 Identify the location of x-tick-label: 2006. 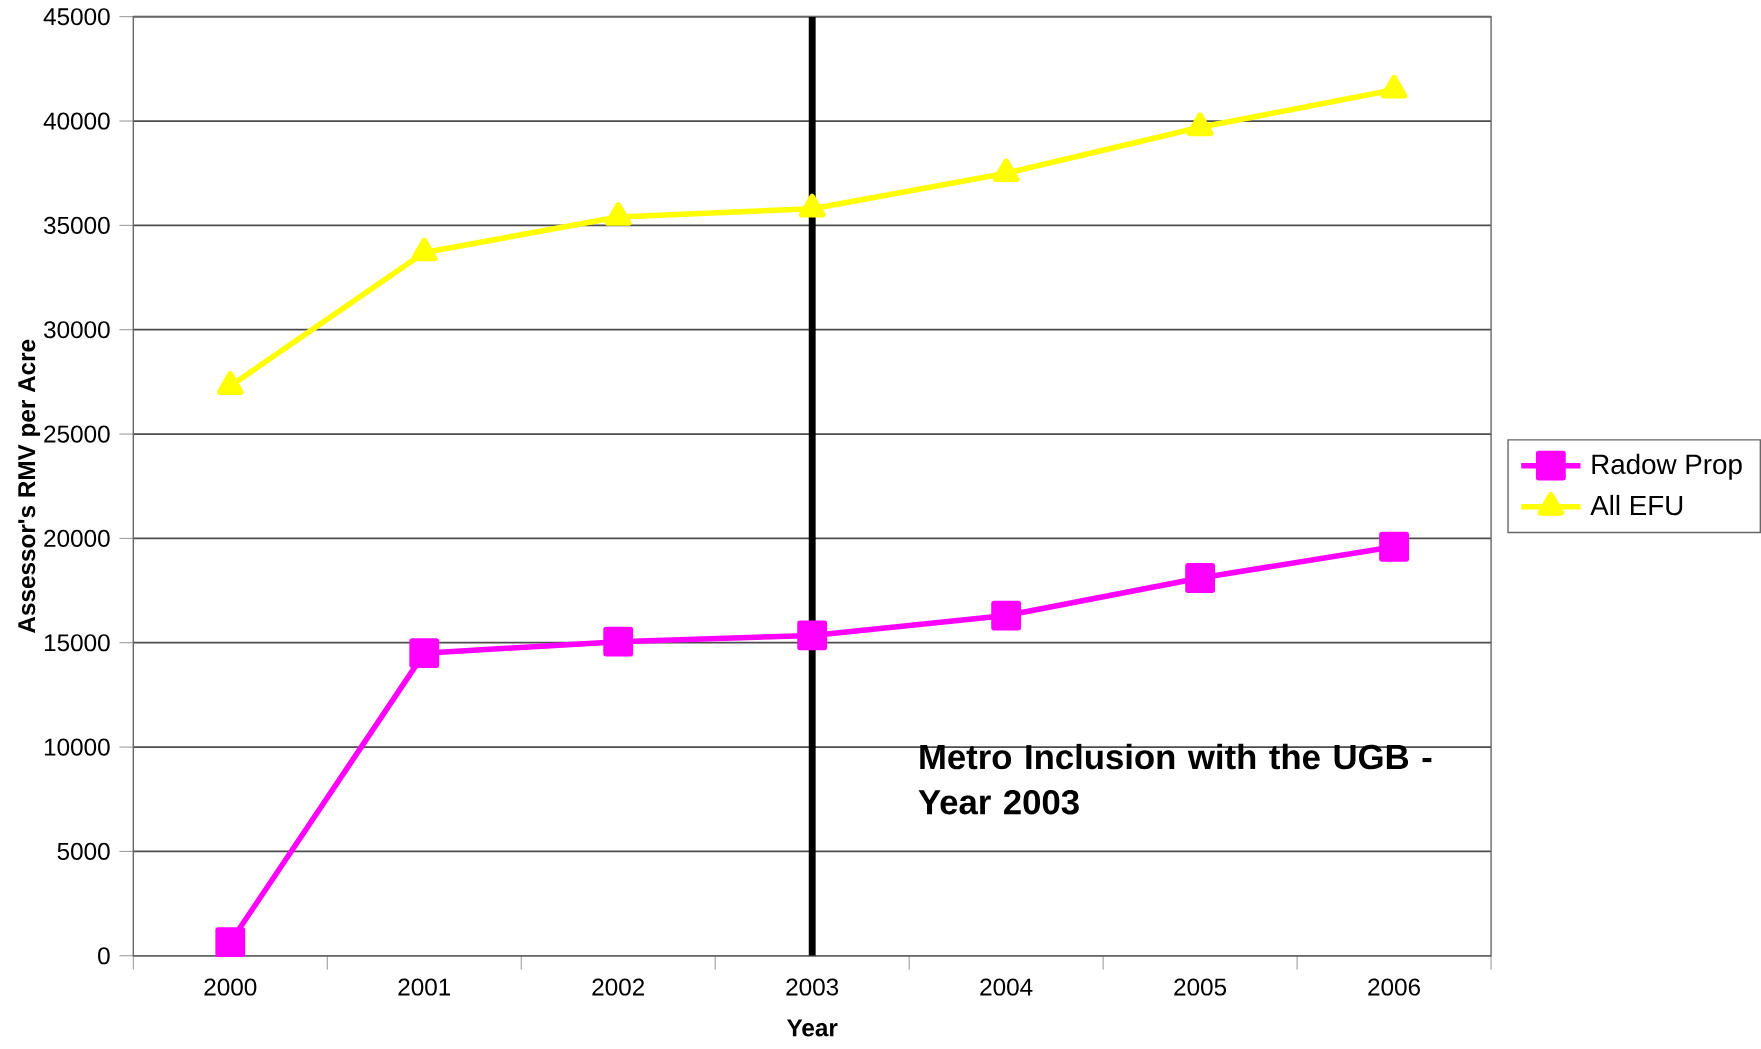
(1394, 987).